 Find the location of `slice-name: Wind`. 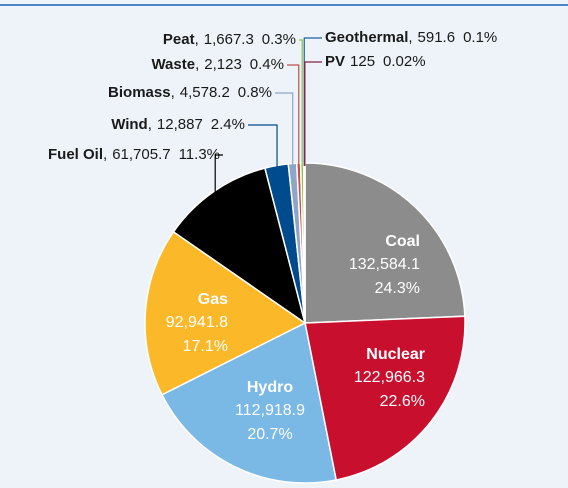

slice-name: Wind is located at coordinates (129, 124).